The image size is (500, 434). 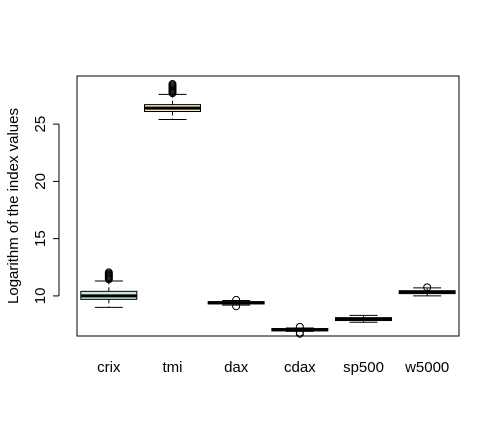 I want to click on box-w5000, so click(x=427, y=290).